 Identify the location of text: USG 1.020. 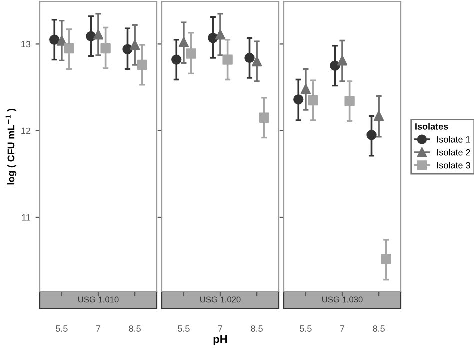
(220, 299).